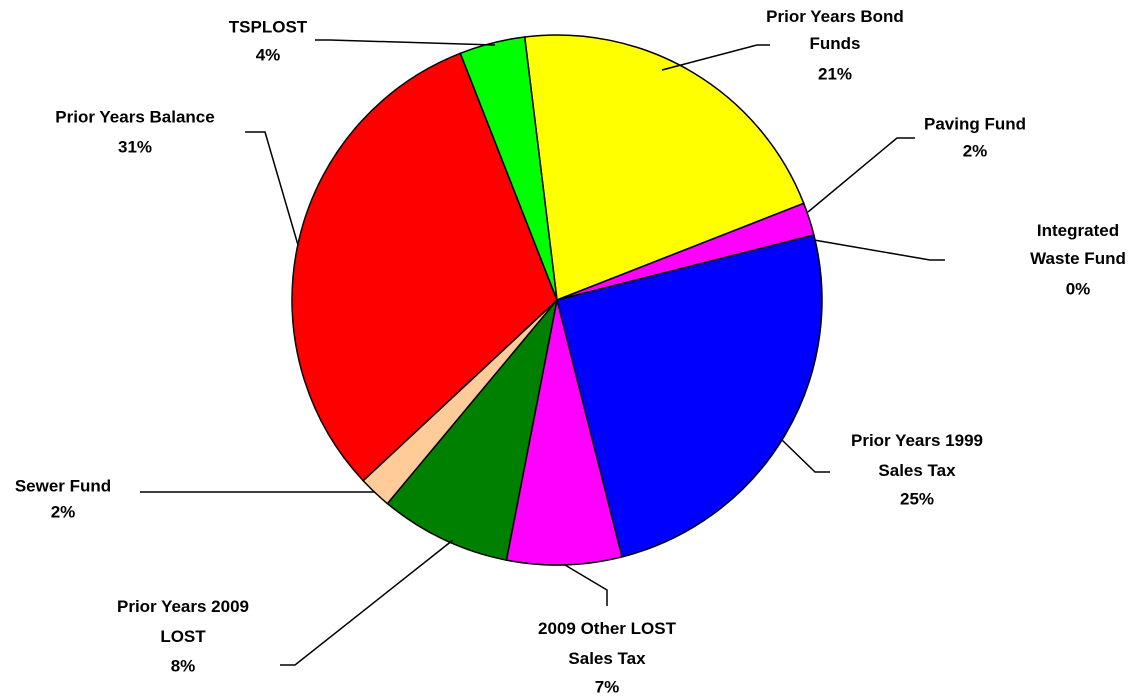 The image size is (1148, 696). Describe the element at coordinates (917, 498) in the screenshot. I see `slice-value-label: 25%` at that location.